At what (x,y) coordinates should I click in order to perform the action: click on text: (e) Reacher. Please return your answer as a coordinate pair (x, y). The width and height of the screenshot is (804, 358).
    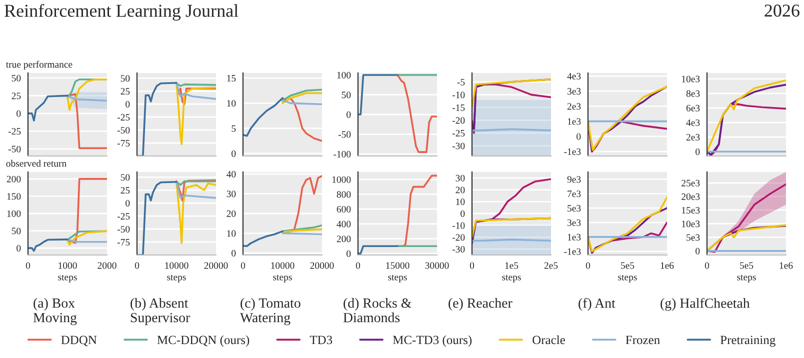
    Looking at the image, I should click on (480, 304).